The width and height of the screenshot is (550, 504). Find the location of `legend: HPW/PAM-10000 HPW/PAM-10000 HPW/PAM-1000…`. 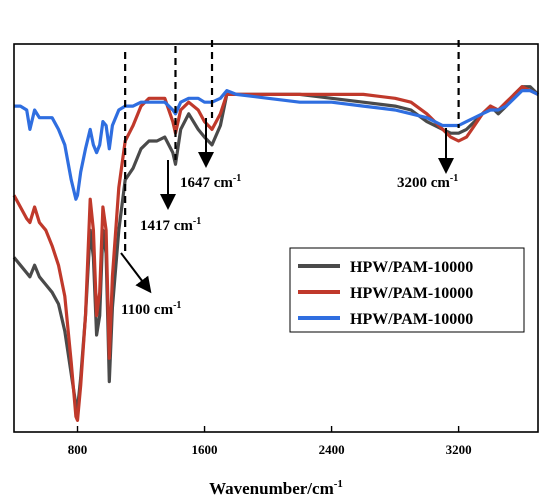

legend: HPW/PAM-10000 HPW/PAM-10000 HPW/PAM-1000… is located at coordinates (407, 290).